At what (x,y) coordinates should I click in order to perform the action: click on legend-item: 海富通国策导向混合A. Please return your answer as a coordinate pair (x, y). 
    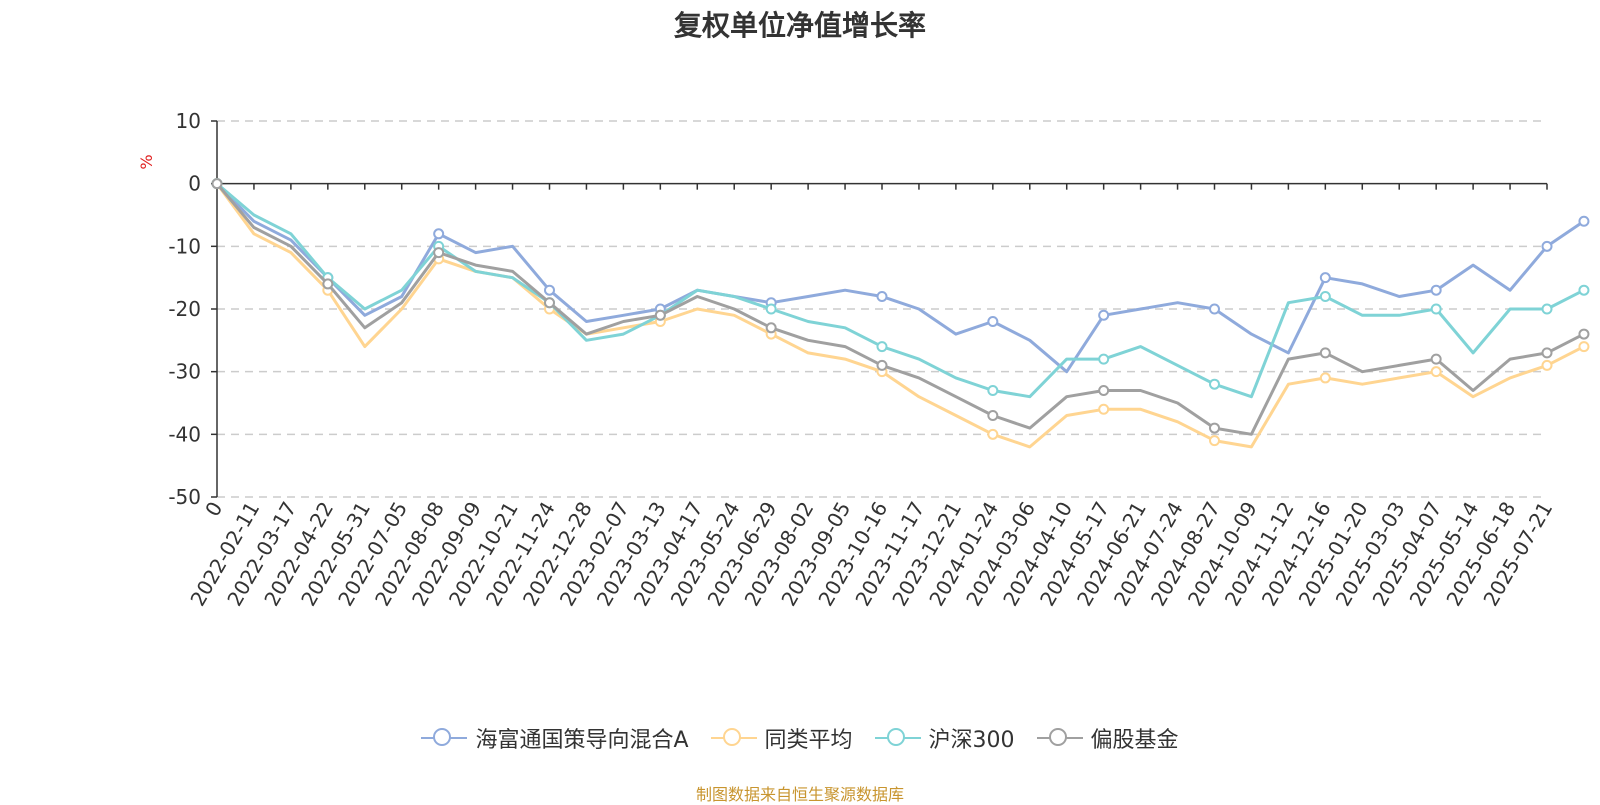
    Looking at the image, I should click on (555, 738).